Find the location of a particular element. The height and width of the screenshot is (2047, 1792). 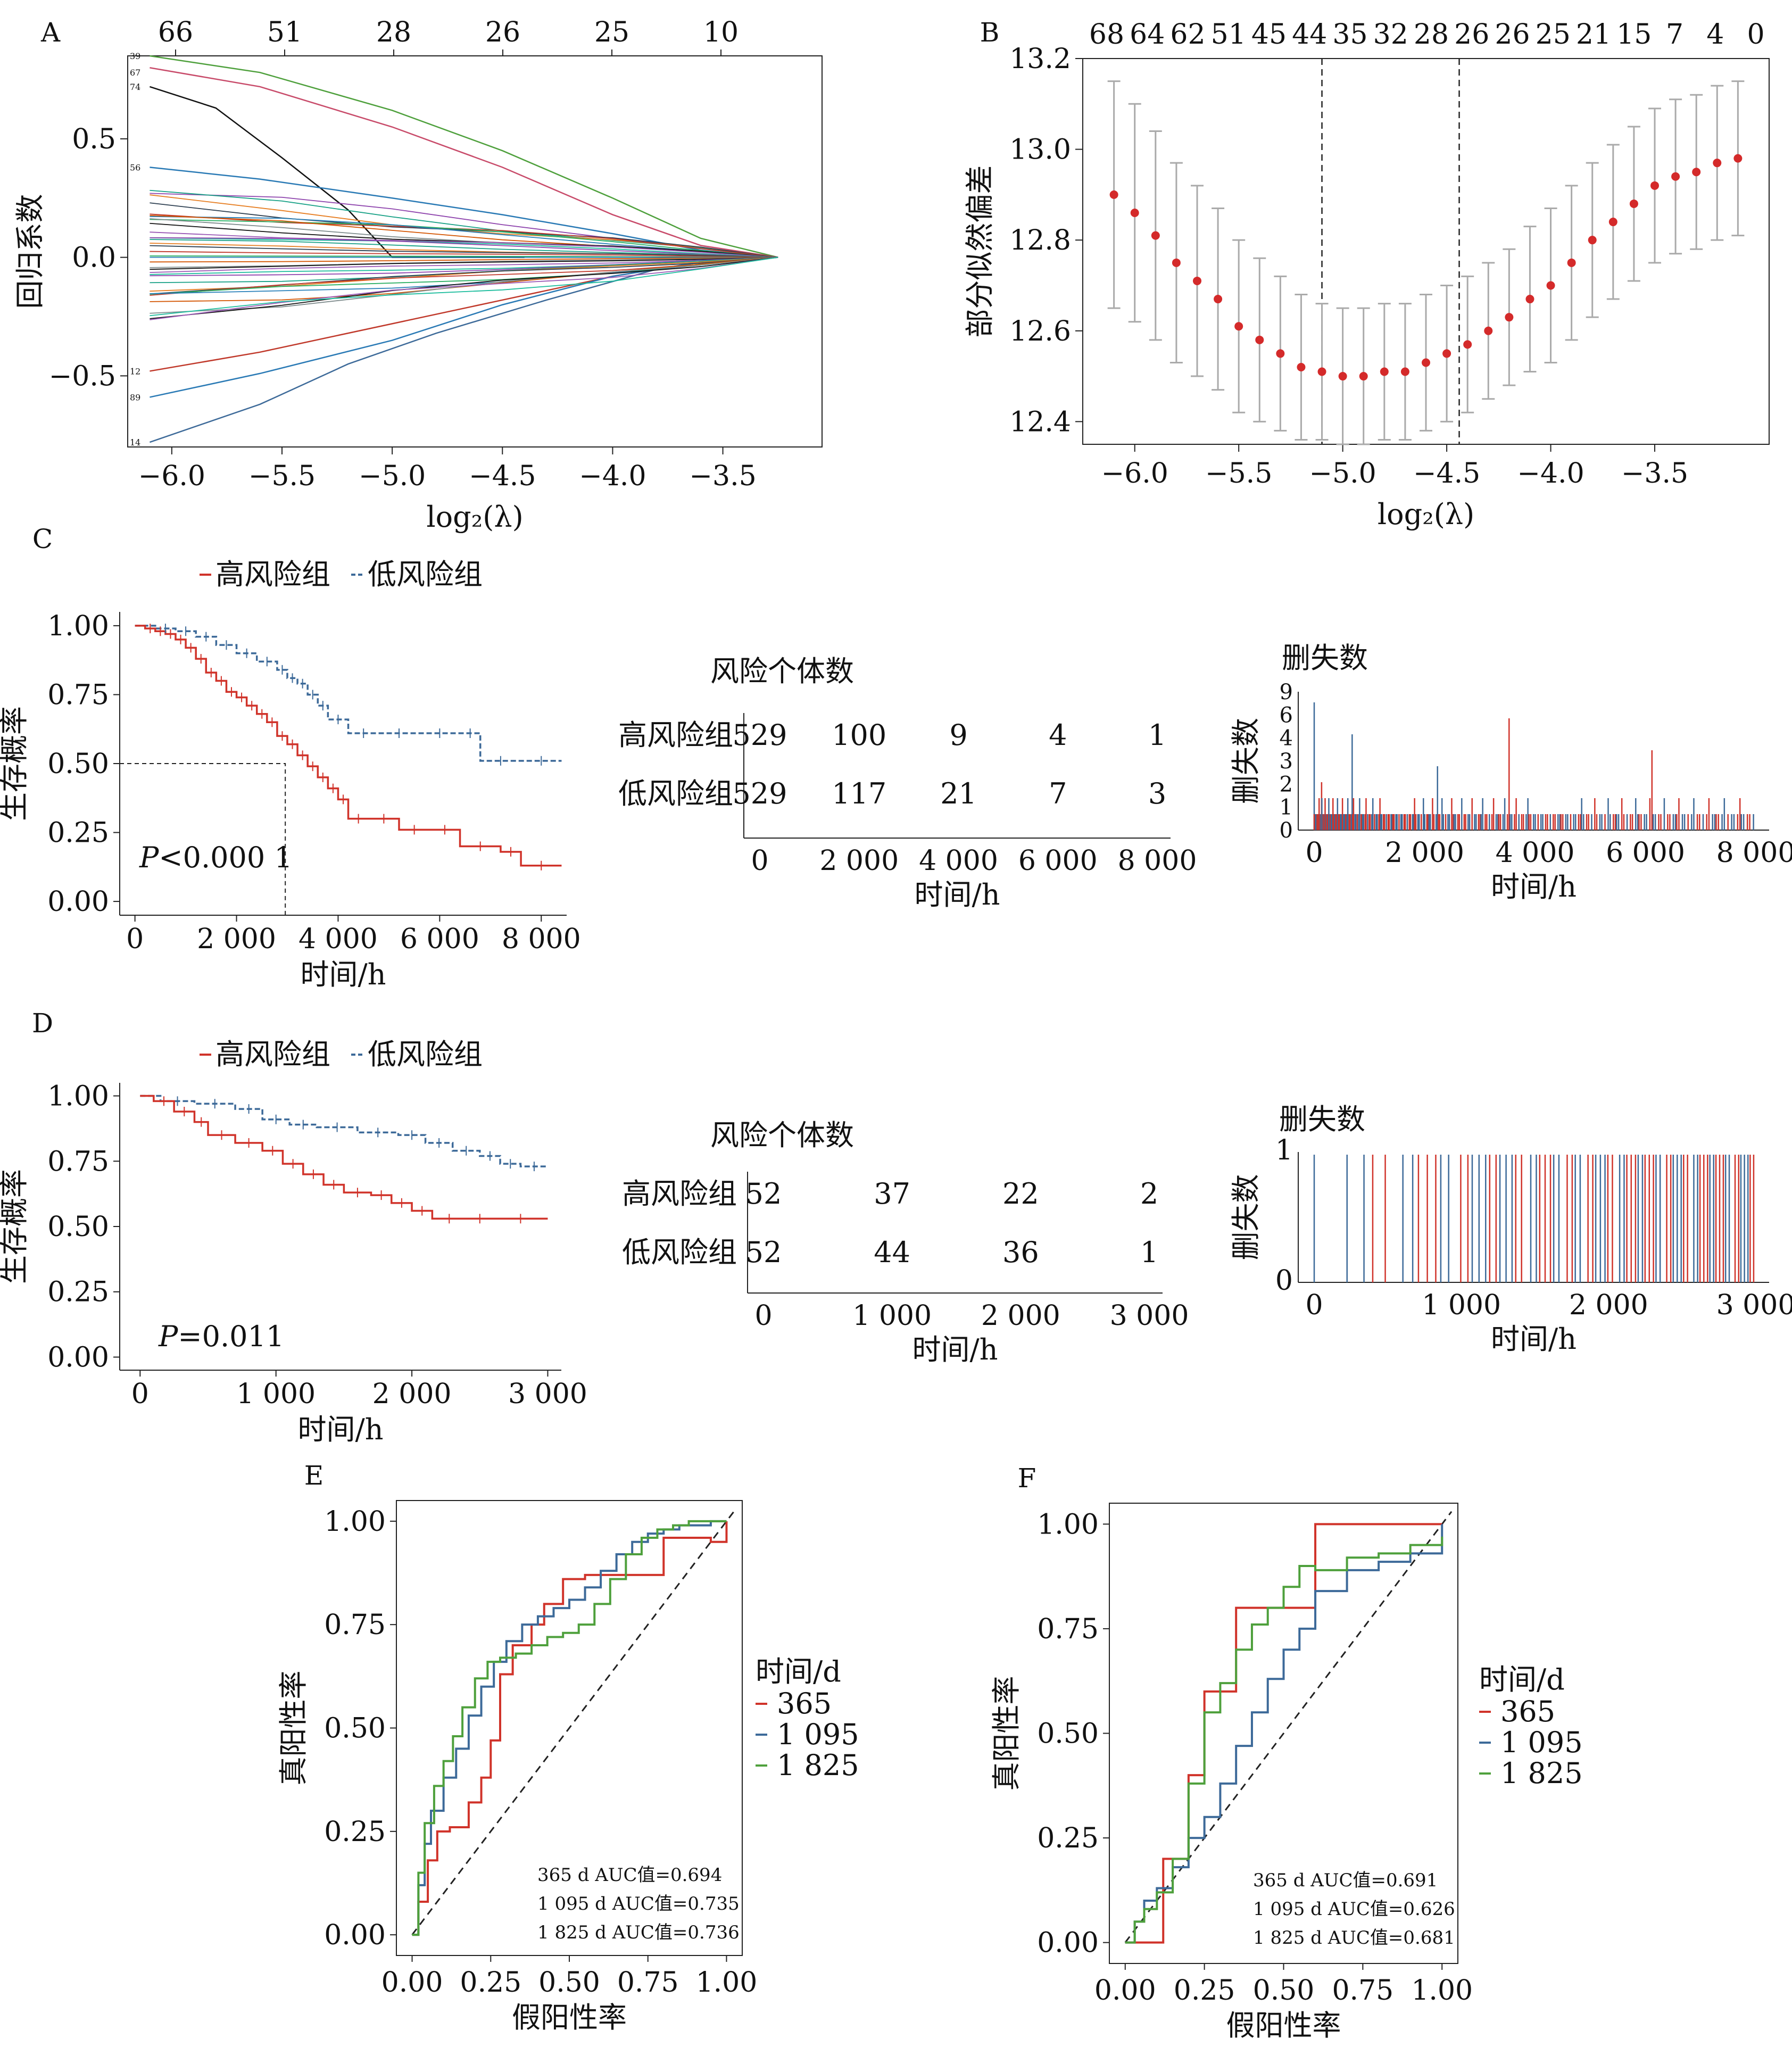

panel-label-b: B is located at coordinates (990, 32).